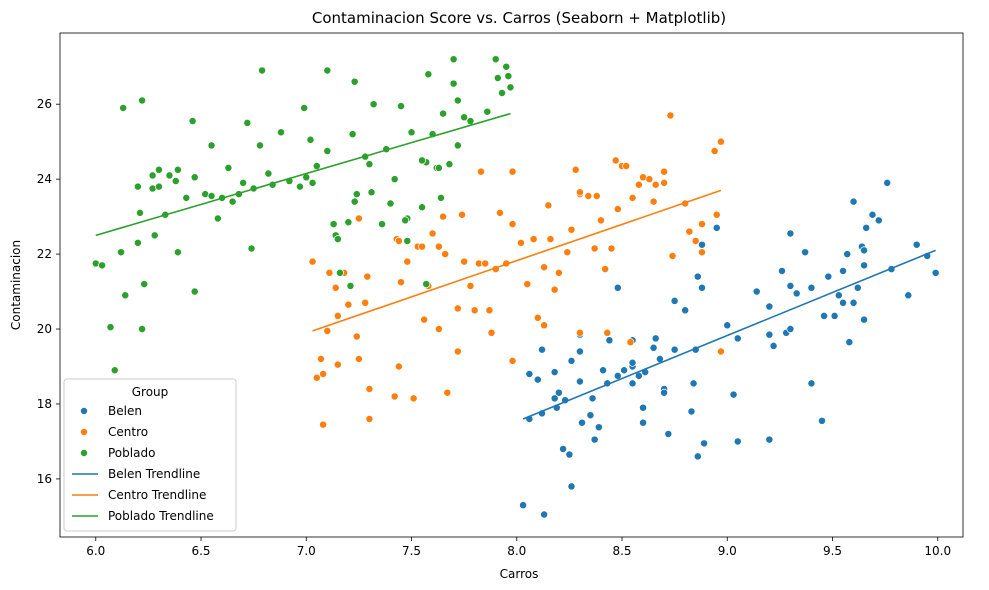 The width and height of the screenshot is (989, 590). Describe the element at coordinates (44, 479) in the screenshot. I see `y-tick-label: 16` at that location.